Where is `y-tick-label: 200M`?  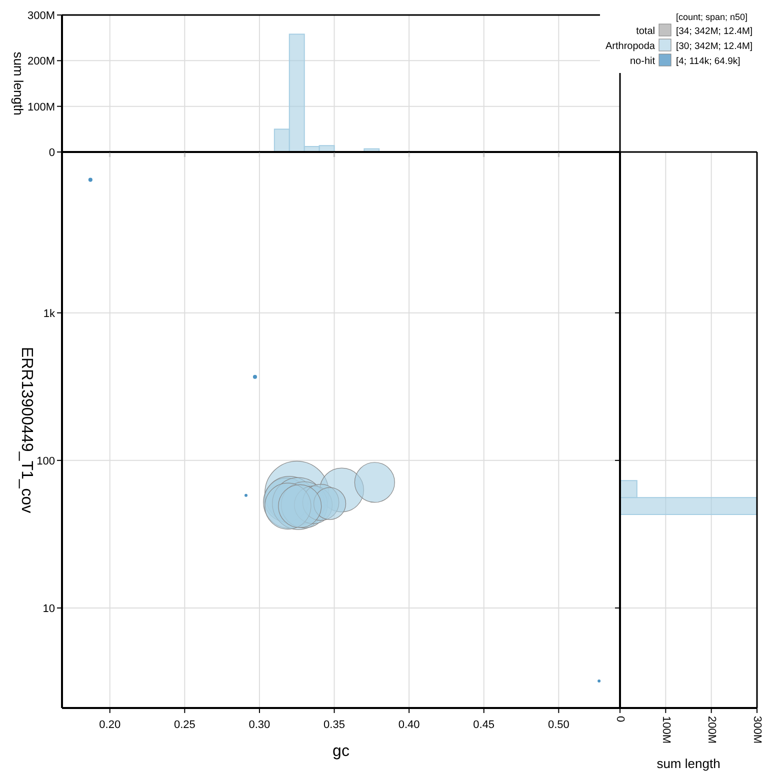 y-tick-label: 200M is located at coordinates (41, 62).